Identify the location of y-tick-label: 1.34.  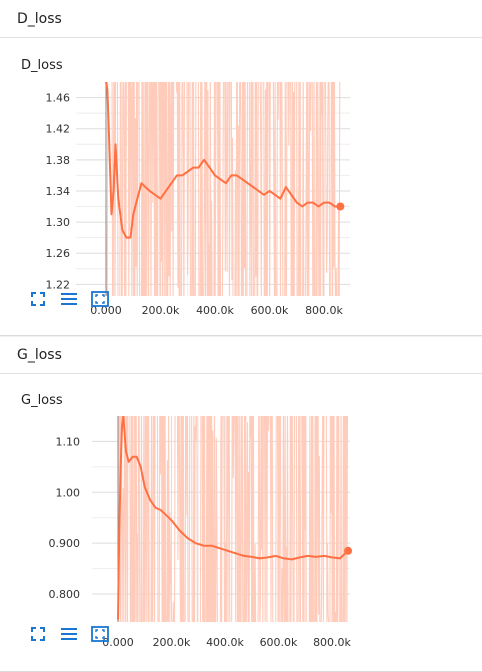
(58, 191).